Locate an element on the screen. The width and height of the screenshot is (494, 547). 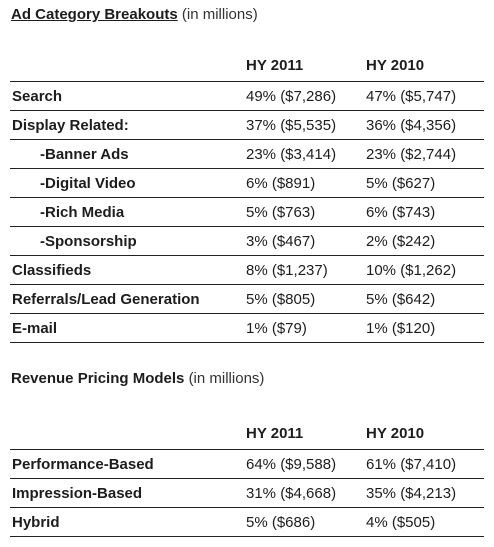
table-row: -Sponsorship 3% ($467) 2% ($242) is located at coordinates (247, 241).